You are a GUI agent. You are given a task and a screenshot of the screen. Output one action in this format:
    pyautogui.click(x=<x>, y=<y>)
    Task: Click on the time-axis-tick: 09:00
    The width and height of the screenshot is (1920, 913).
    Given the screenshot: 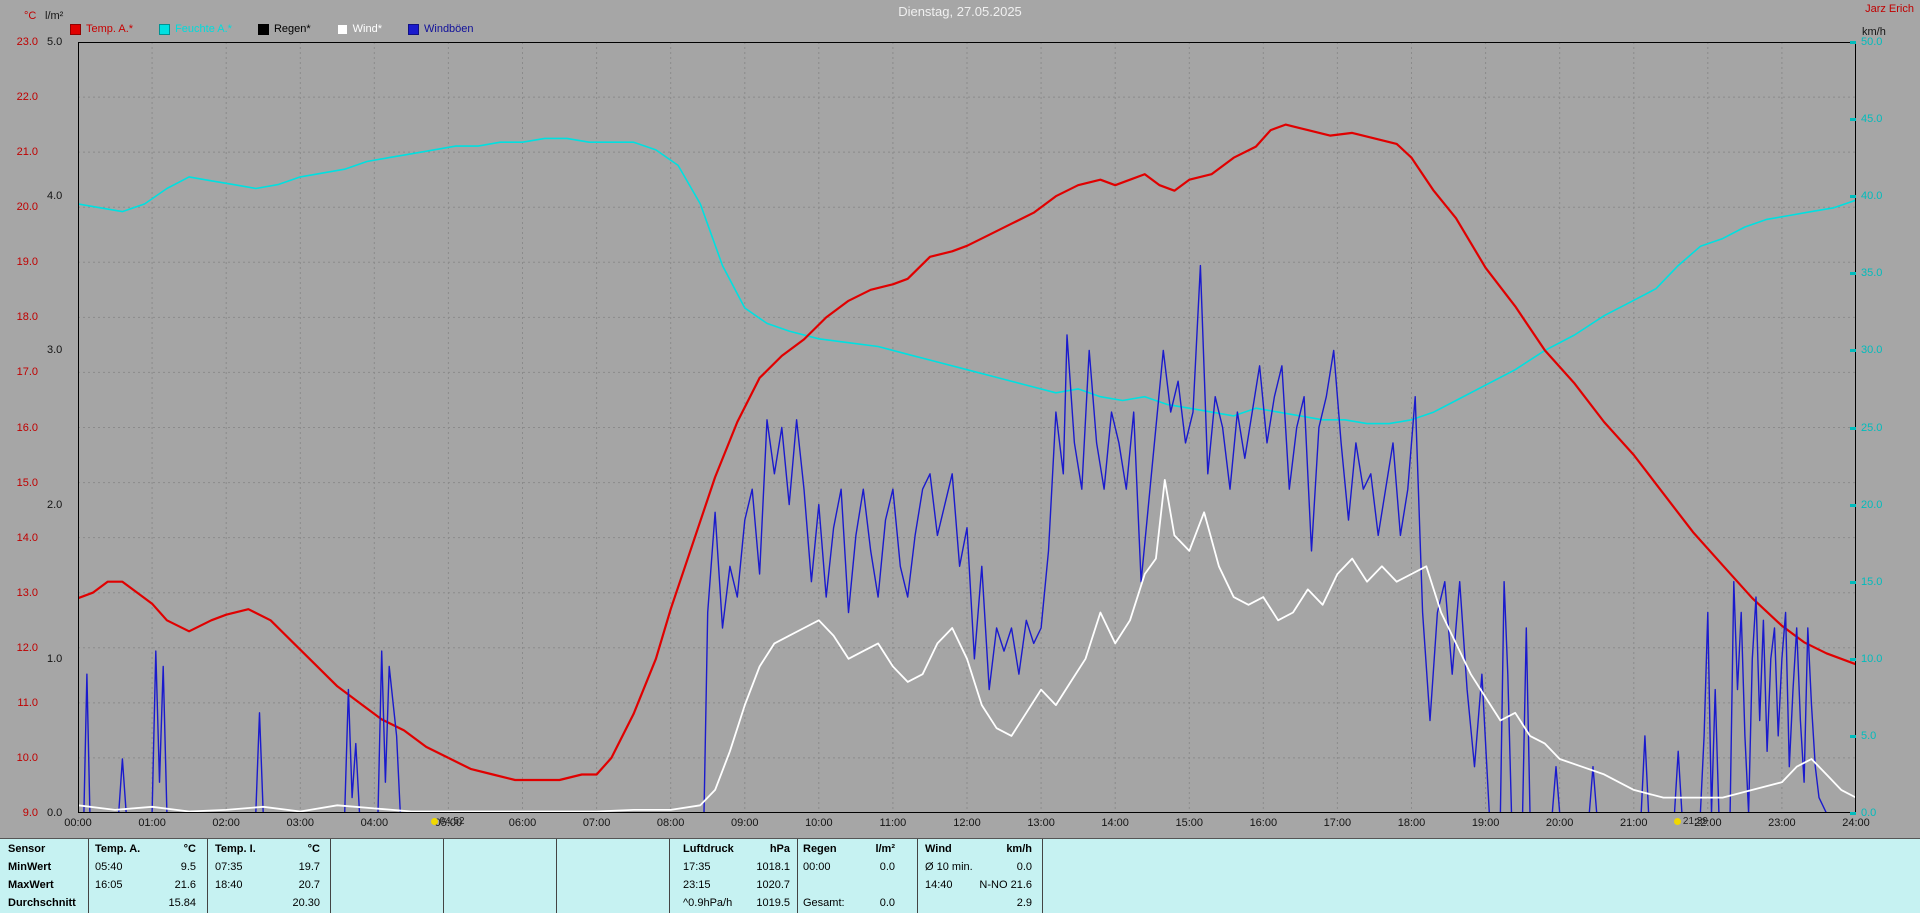 What is the action you would take?
    pyautogui.click(x=744, y=823)
    